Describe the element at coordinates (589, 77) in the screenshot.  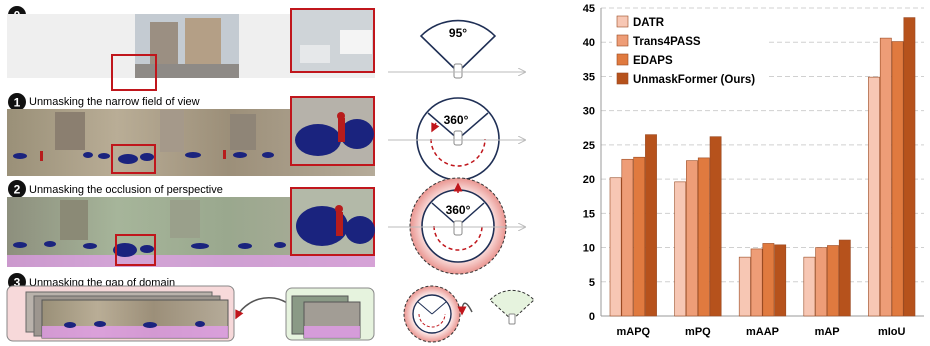
I see `y-tick-label: 35` at that location.